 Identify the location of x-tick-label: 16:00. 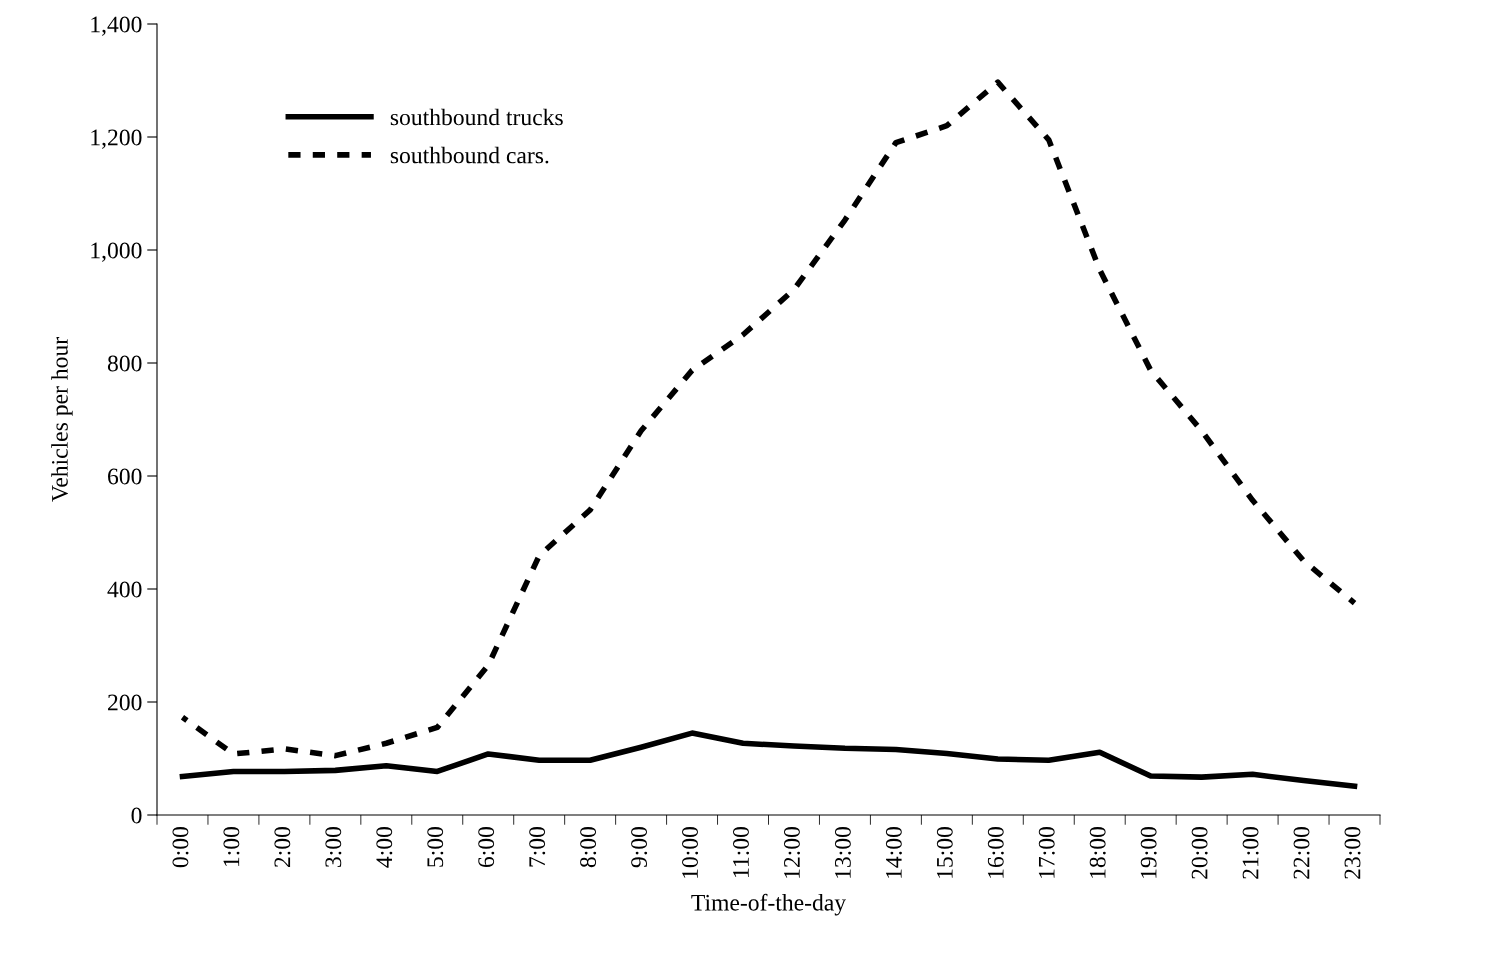
(995, 852).